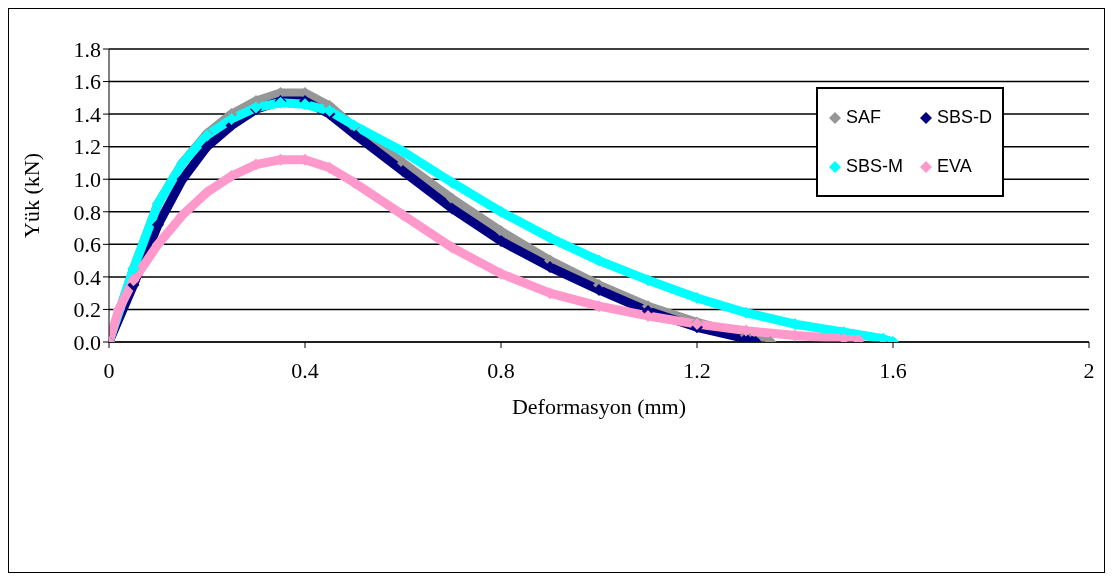 The image size is (1115, 583). Describe the element at coordinates (599, 406) in the screenshot. I see `x-axis-title: Deformasyon (mm)` at that location.